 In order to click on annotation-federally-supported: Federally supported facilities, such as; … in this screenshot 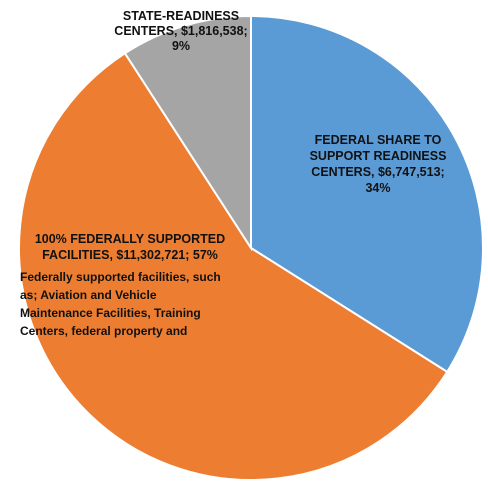, I will do `click(120, 304)`.